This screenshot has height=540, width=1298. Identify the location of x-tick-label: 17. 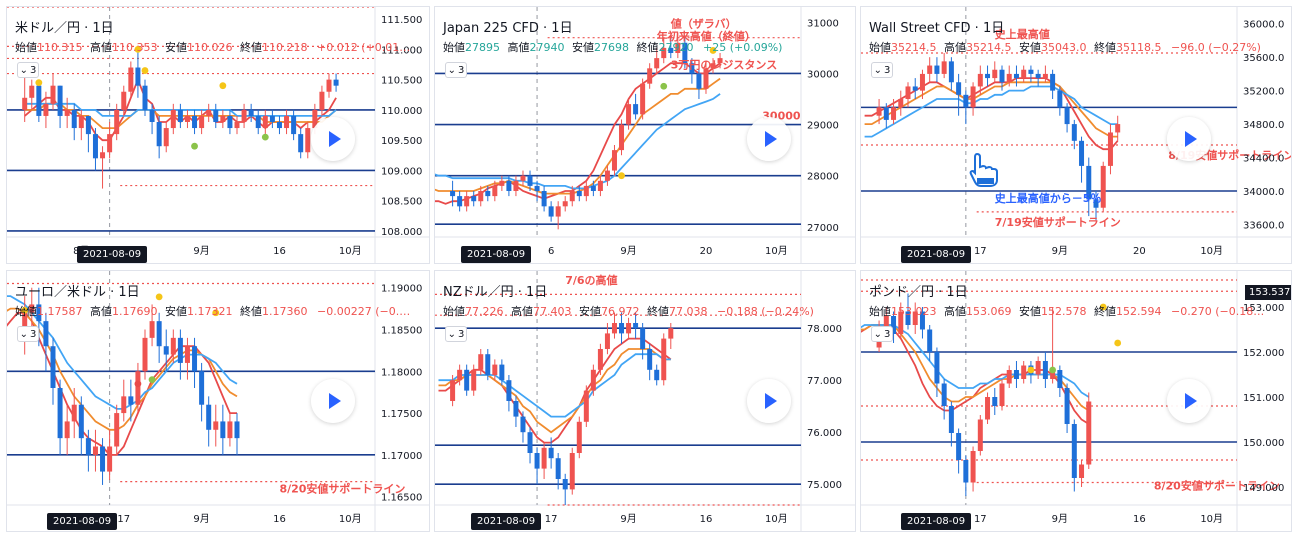
(123, 519).